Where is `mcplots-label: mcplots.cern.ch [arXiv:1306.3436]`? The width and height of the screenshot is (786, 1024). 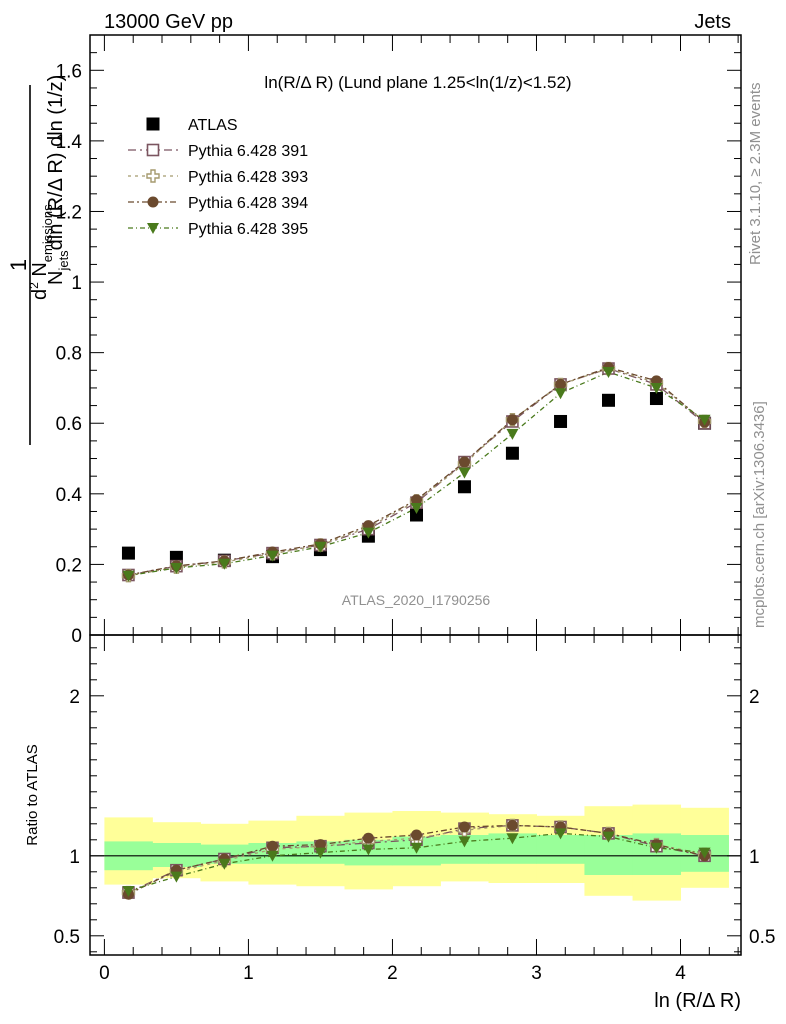
mcplots-label: mcplots.cern.ch [arXiv:1306.3436] is located at coordinates (759, 514).